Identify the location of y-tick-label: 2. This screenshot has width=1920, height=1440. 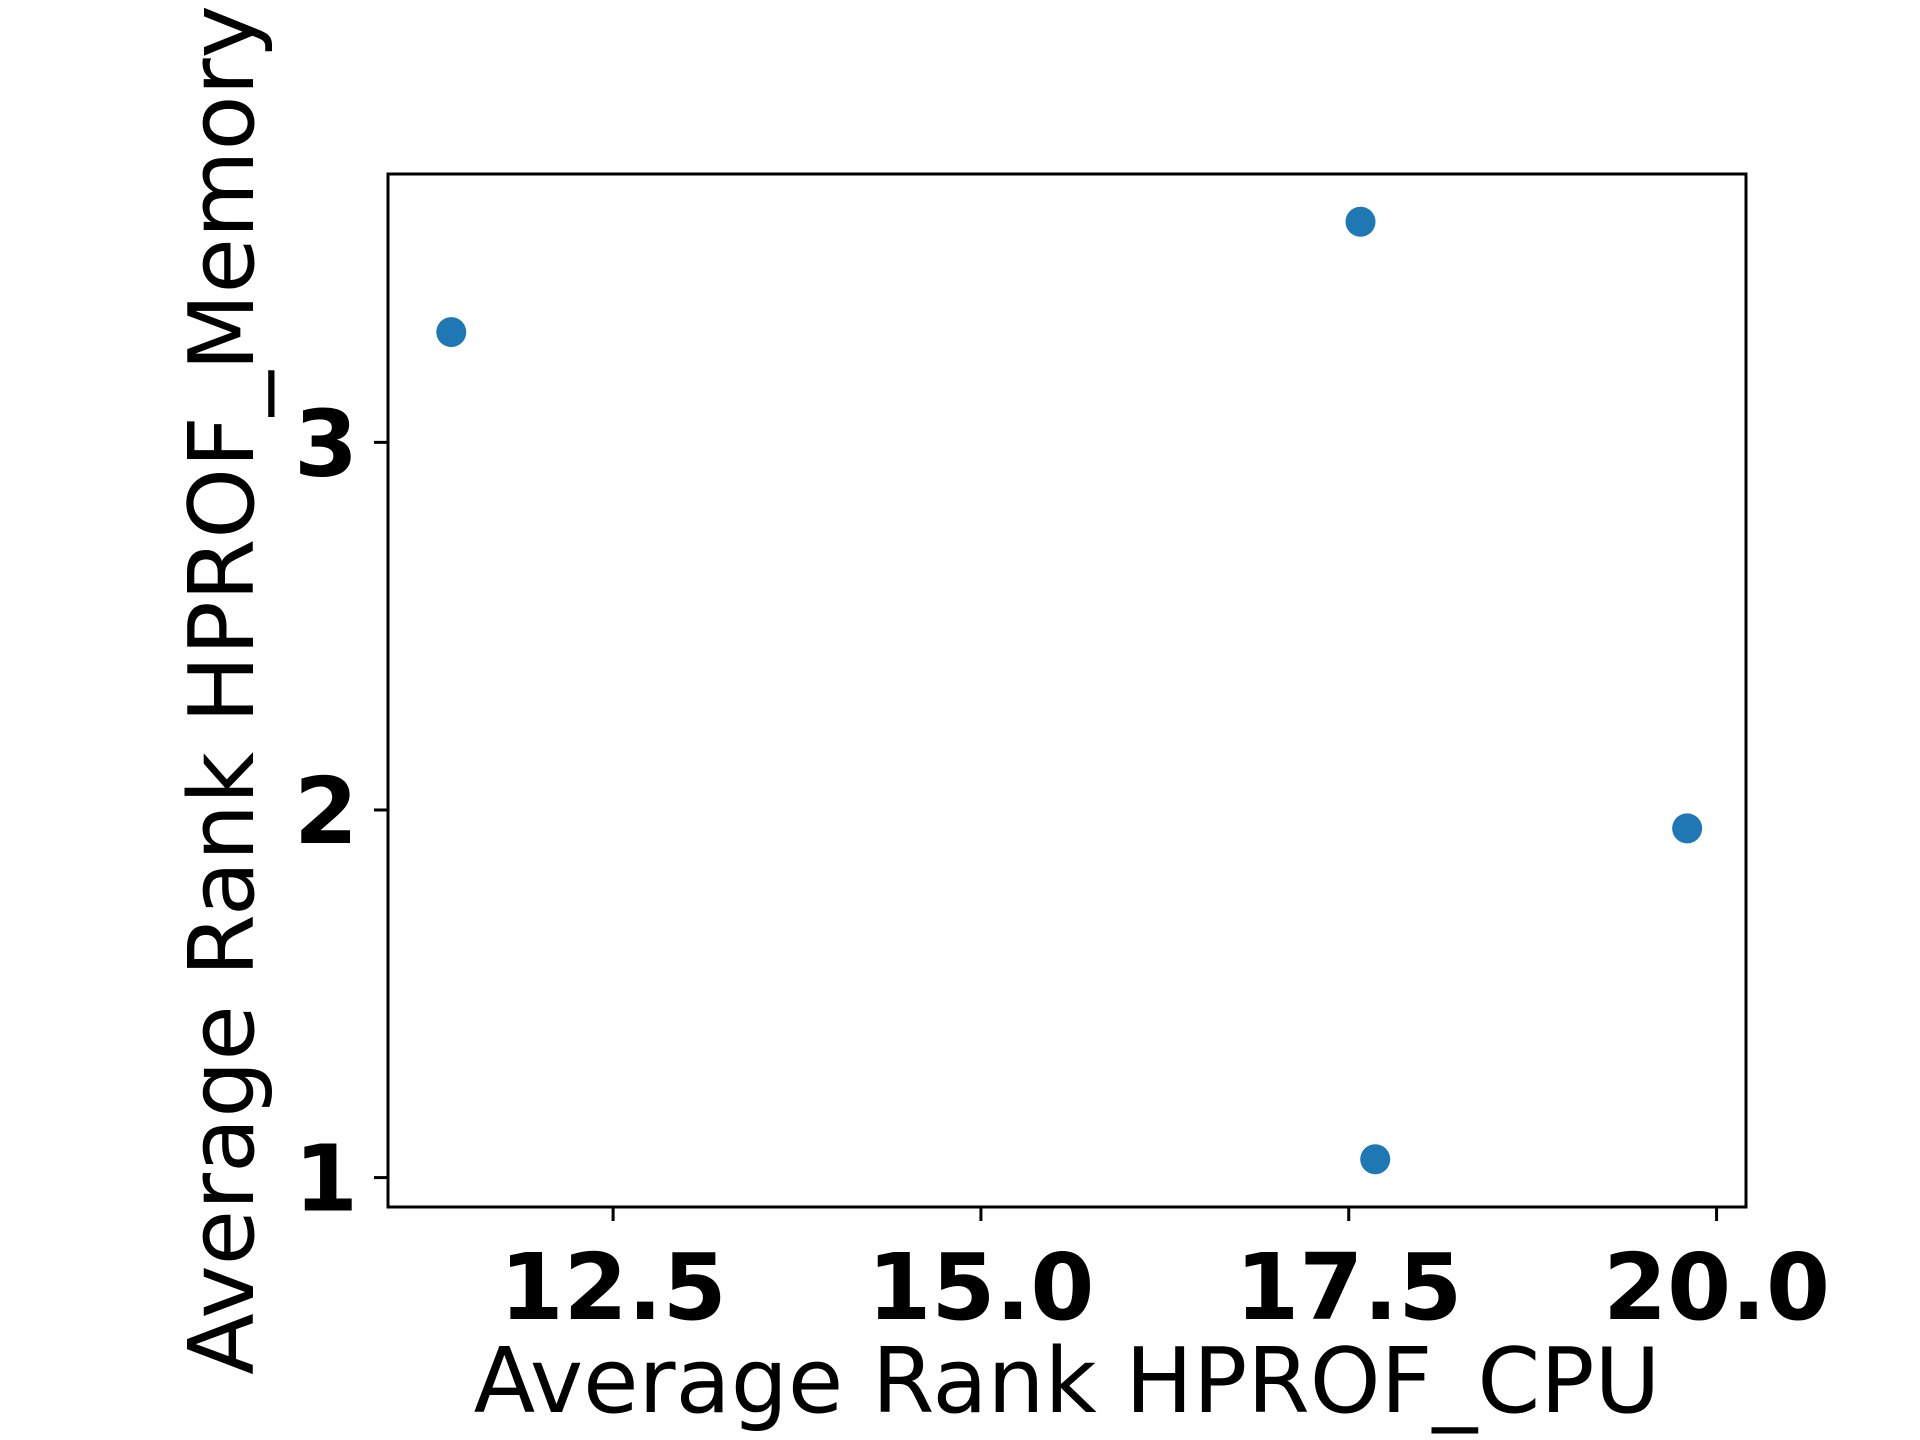
(326, 811).